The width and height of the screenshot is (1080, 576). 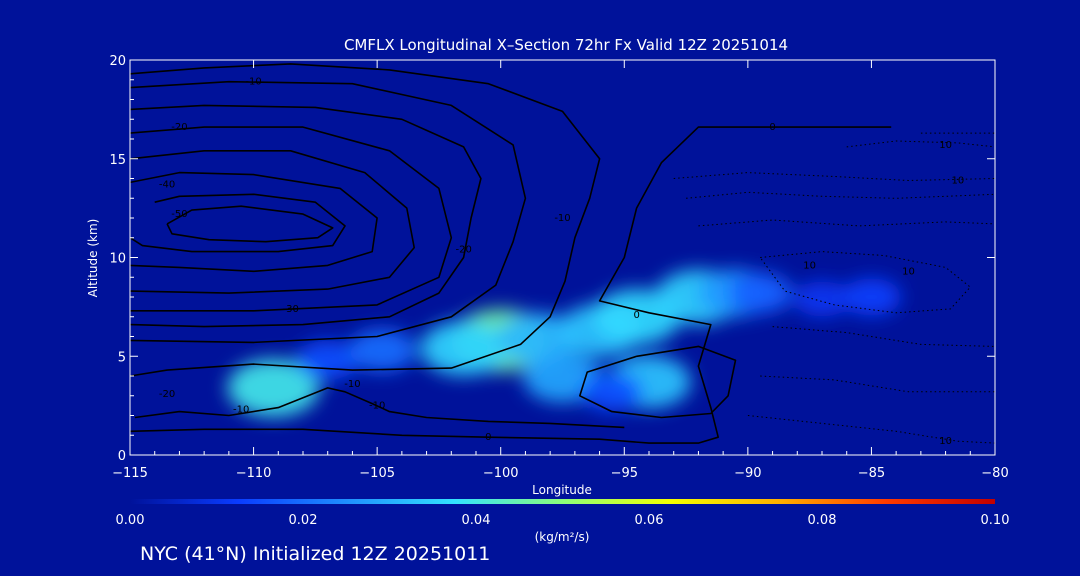 What do you see at coordinates (130, 473) in the screenshot?
I see `x-tick-label: −115` at bounding box center [130, 473].